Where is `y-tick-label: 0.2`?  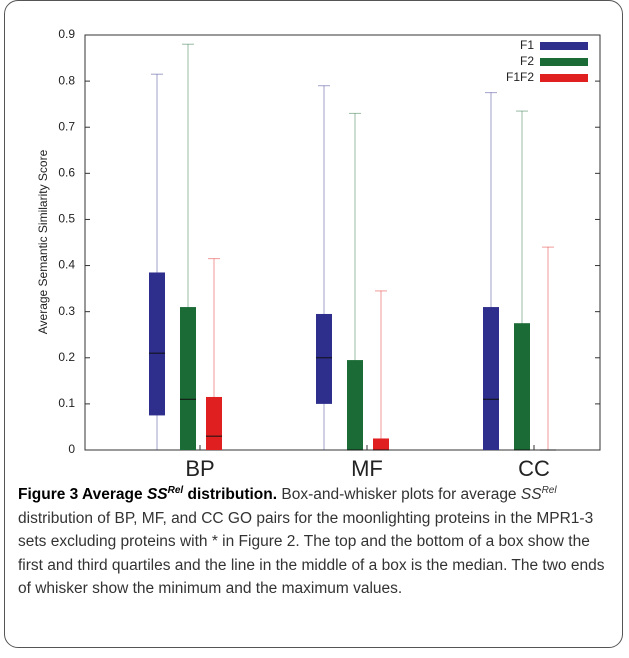 y-tick-label: 0.2 is located at coordinates (66, 357).